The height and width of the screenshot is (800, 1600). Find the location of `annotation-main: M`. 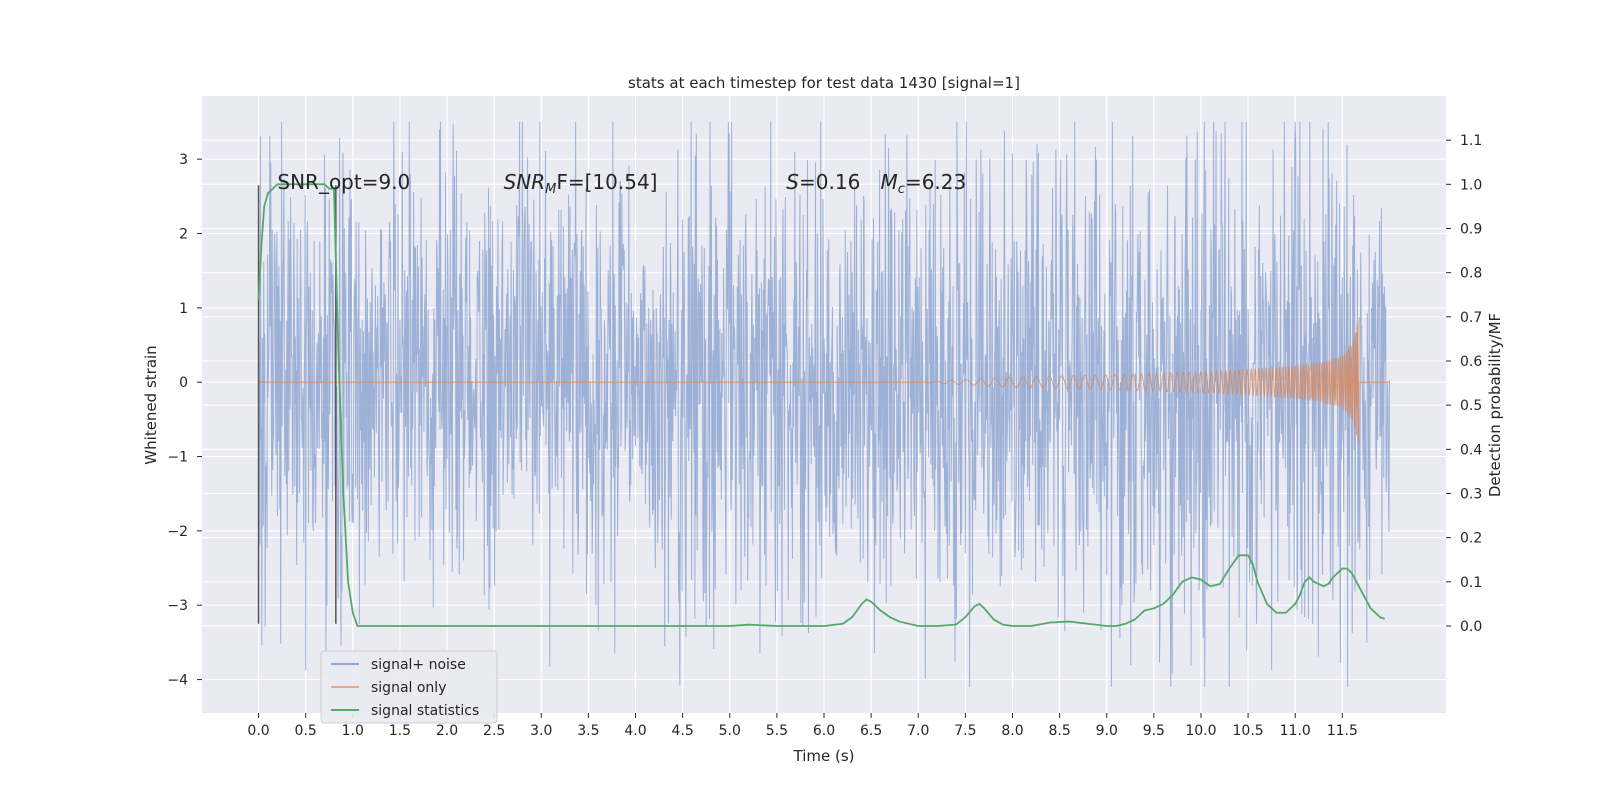

annotation-main: M is located at coordinates (889, 182).